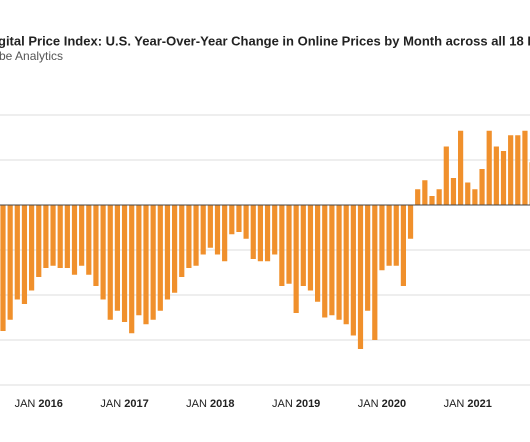 The width and height of the screenshot is (530, 442). Describe the element at coordinates (296, 404) in the screenshot. I see `x-tick-label: JAN 2019` at that location.